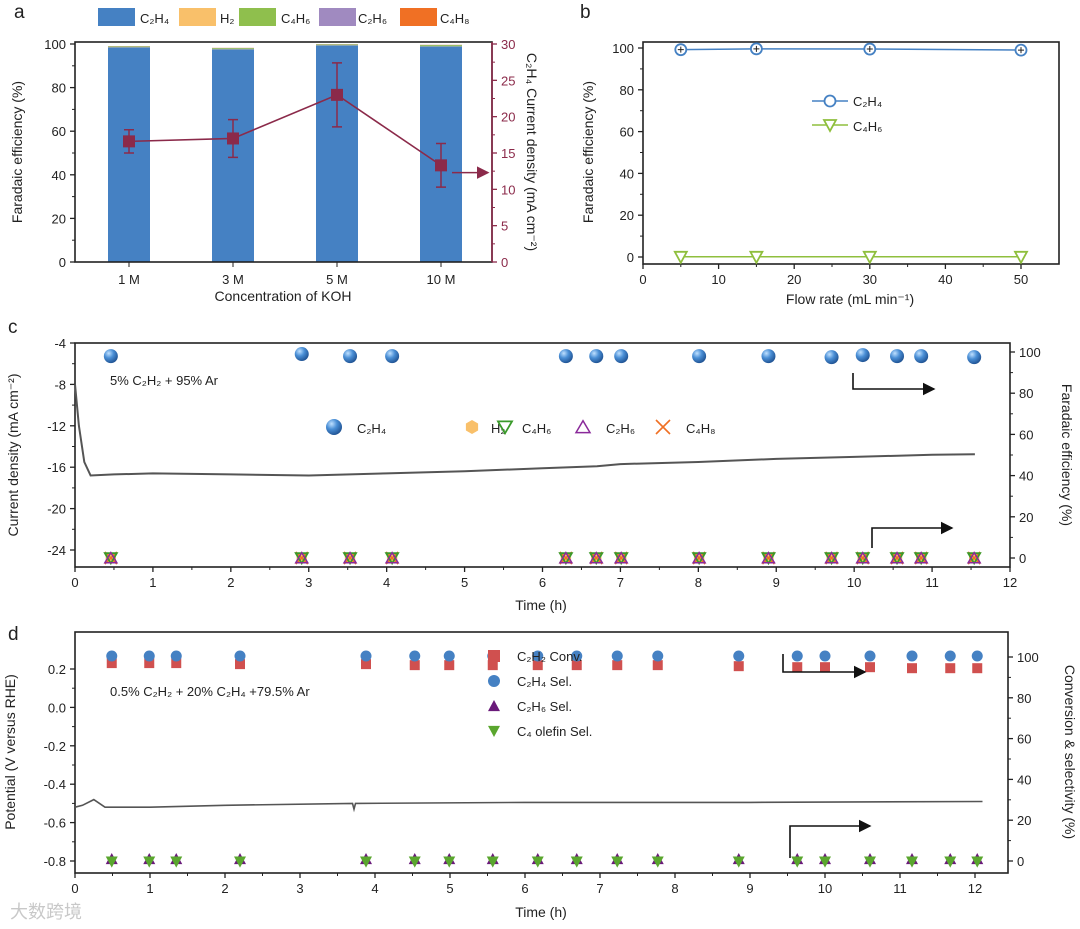 The width and height of the screenshot is (1080, 929). What do you see at coordinates (299, 888) in the screenshot?
I see `x-tick-label: 3` at bounding box center [299, 888].